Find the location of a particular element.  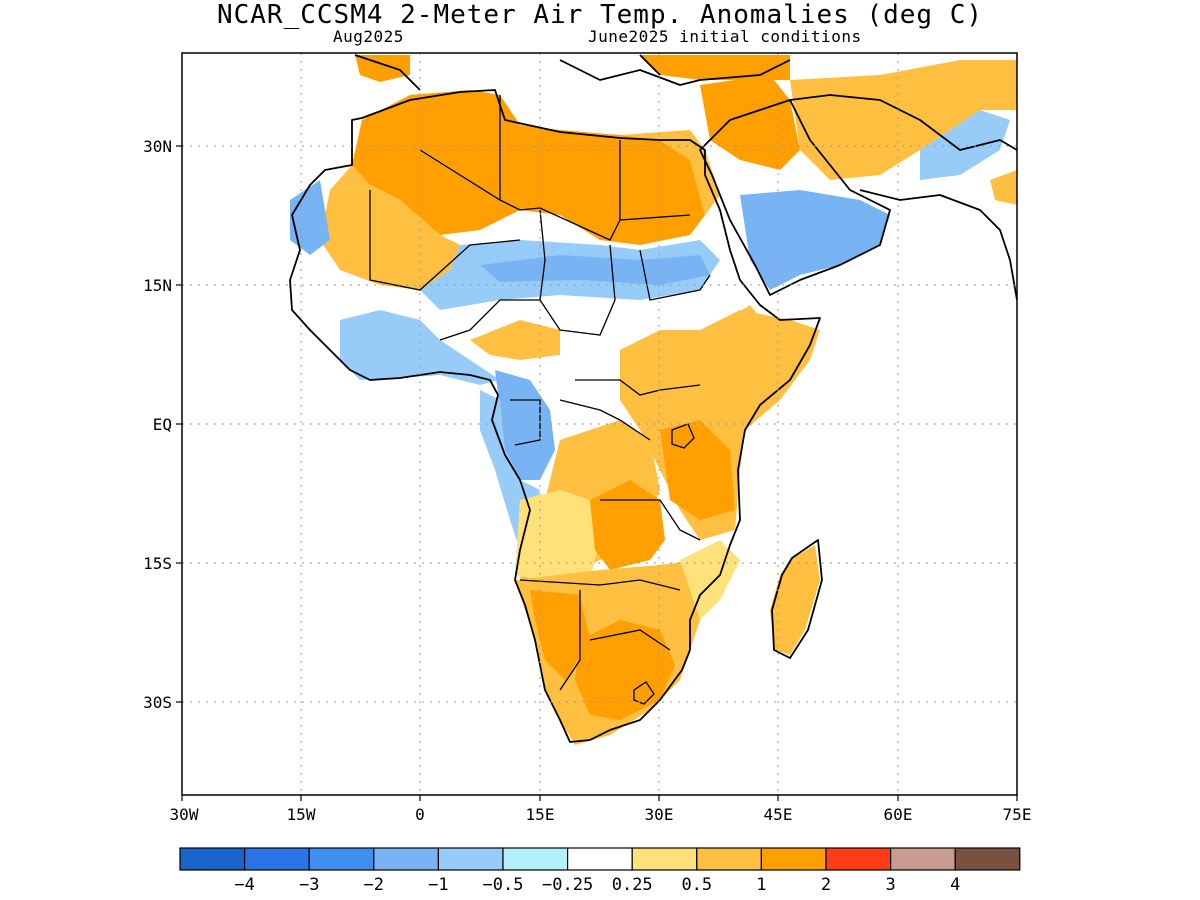

west-africa-cool-region is located at coordinates (420, 347).